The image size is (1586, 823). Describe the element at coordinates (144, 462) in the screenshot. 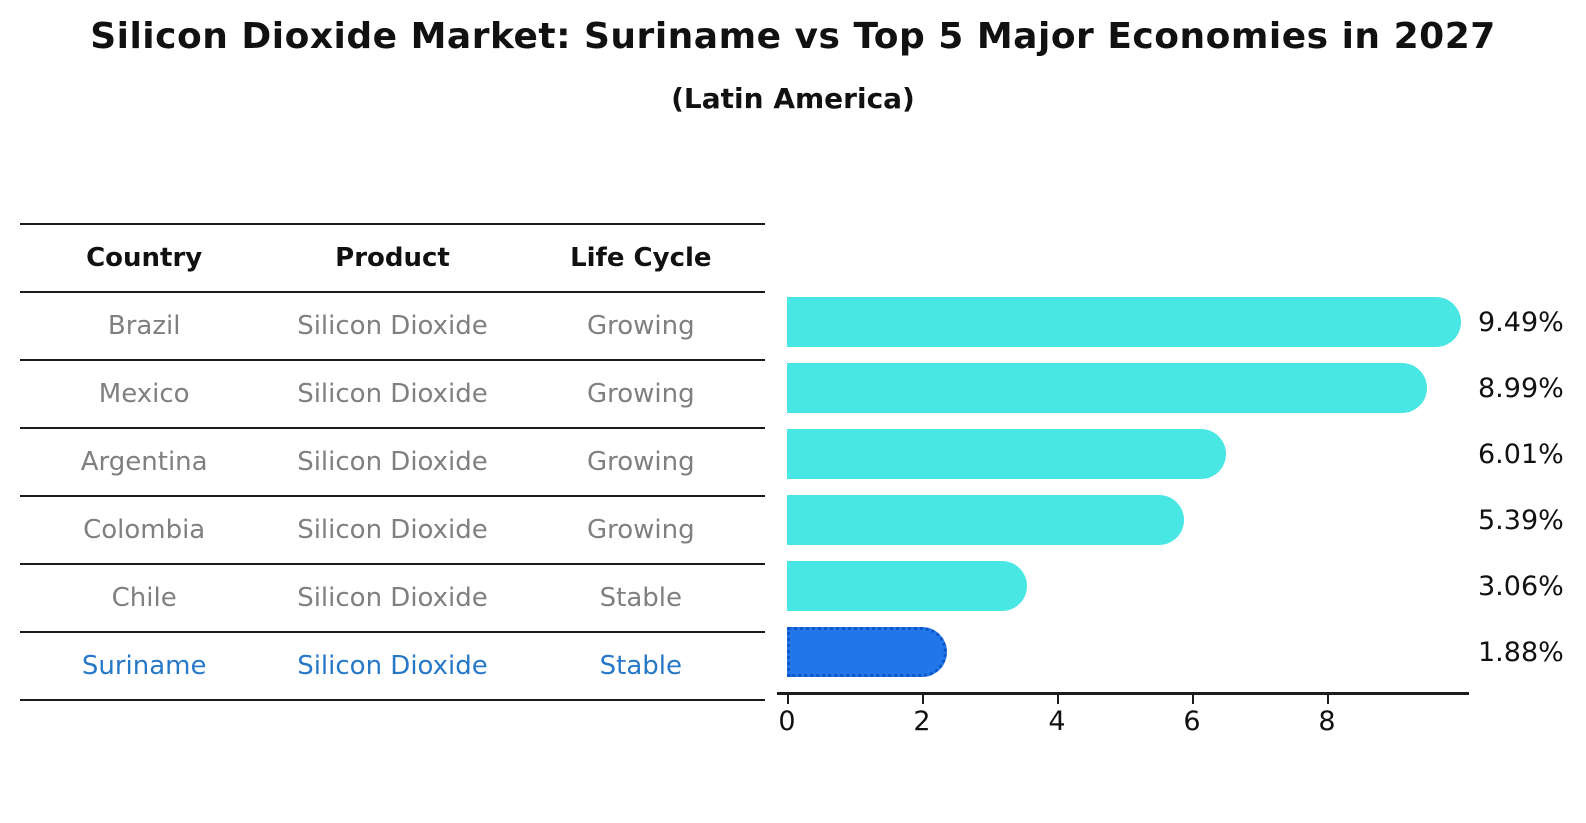

I see `cell-country: Argentina` at that location.